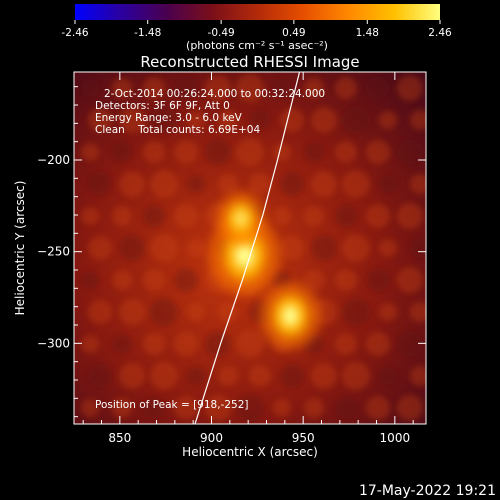 The image size is (500, 500). What do you see at coordinates (249, 62) in the screenshot?
I see `chart-title: Reconstructed RHESSI Image` at bounding box center [249, 62].